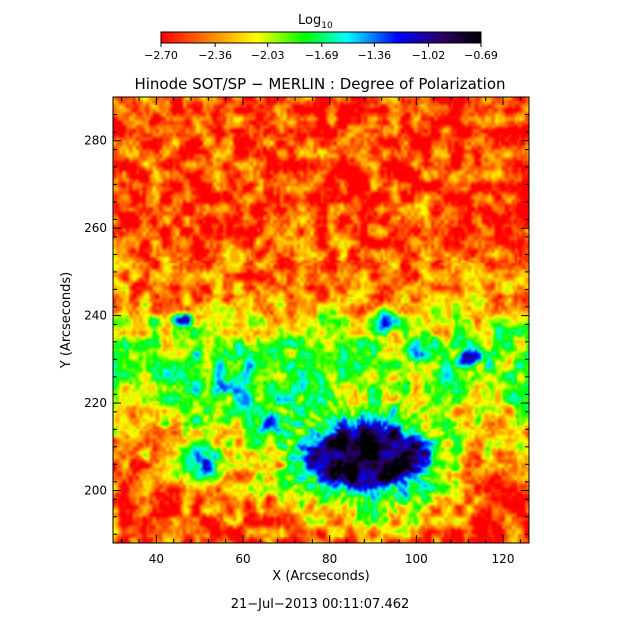 This screenshot has height=640, width=640. Describe the element at coordinates (95, 403) in the screenshot. I see `y-tick-label: 220` at that location.